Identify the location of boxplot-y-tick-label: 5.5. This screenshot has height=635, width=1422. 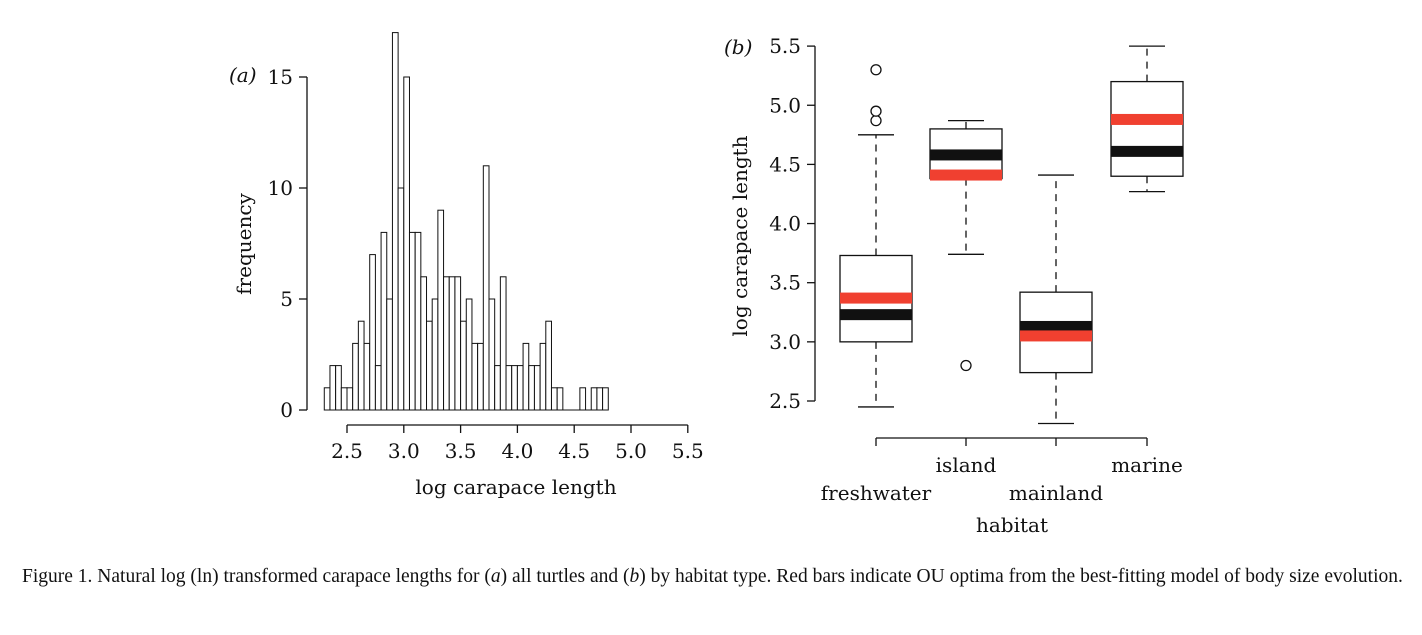
(785, 46).